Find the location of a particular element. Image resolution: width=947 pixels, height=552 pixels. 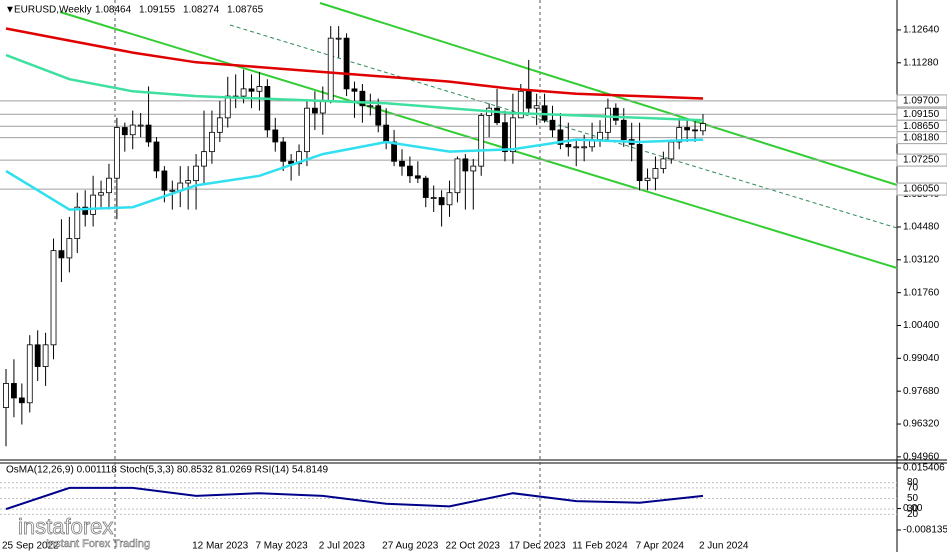

level-label: 1.09150 is located at coordinates (921, 114).